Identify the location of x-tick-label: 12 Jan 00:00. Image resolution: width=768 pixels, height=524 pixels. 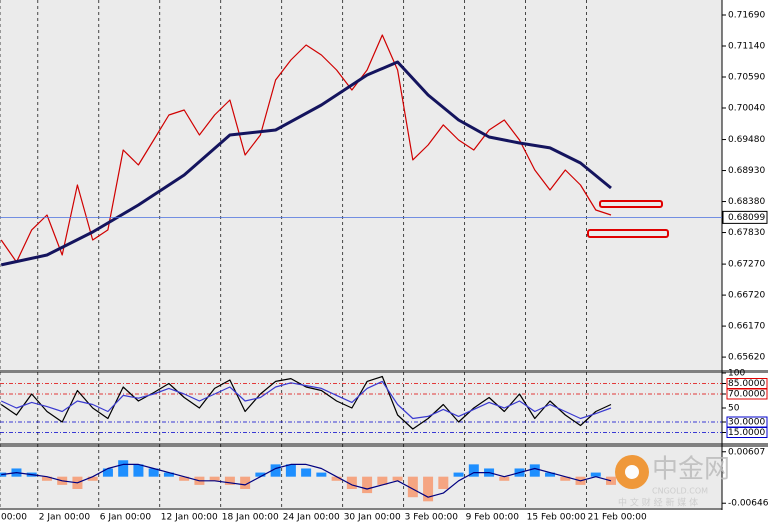
(189, 518).